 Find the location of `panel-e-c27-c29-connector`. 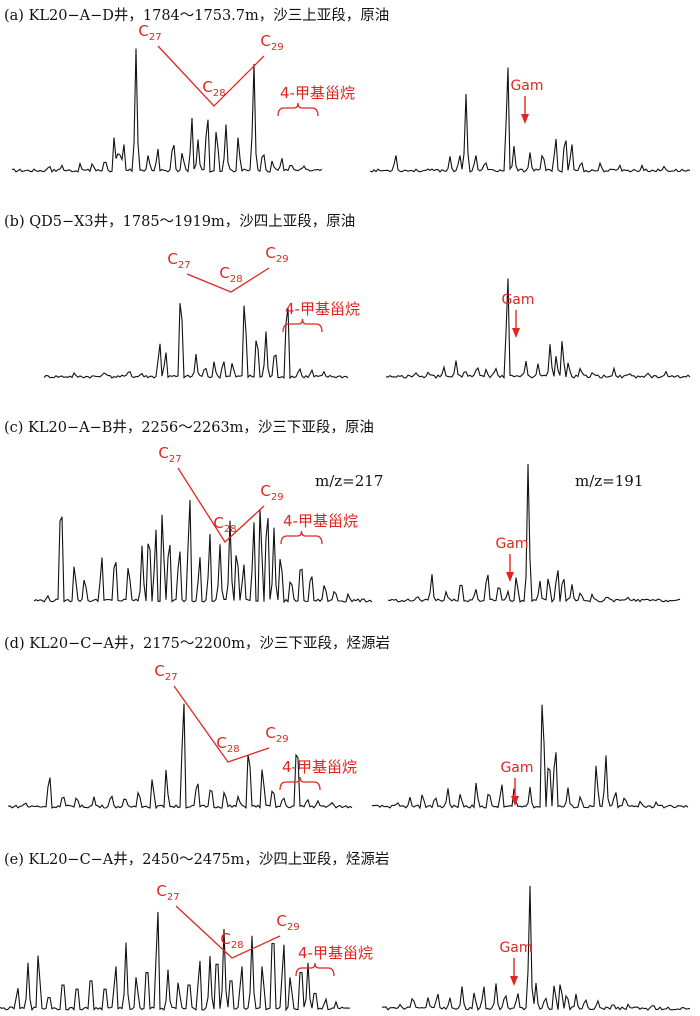

panel-e-c27-c29-connector is located at coordinates (228, 932).